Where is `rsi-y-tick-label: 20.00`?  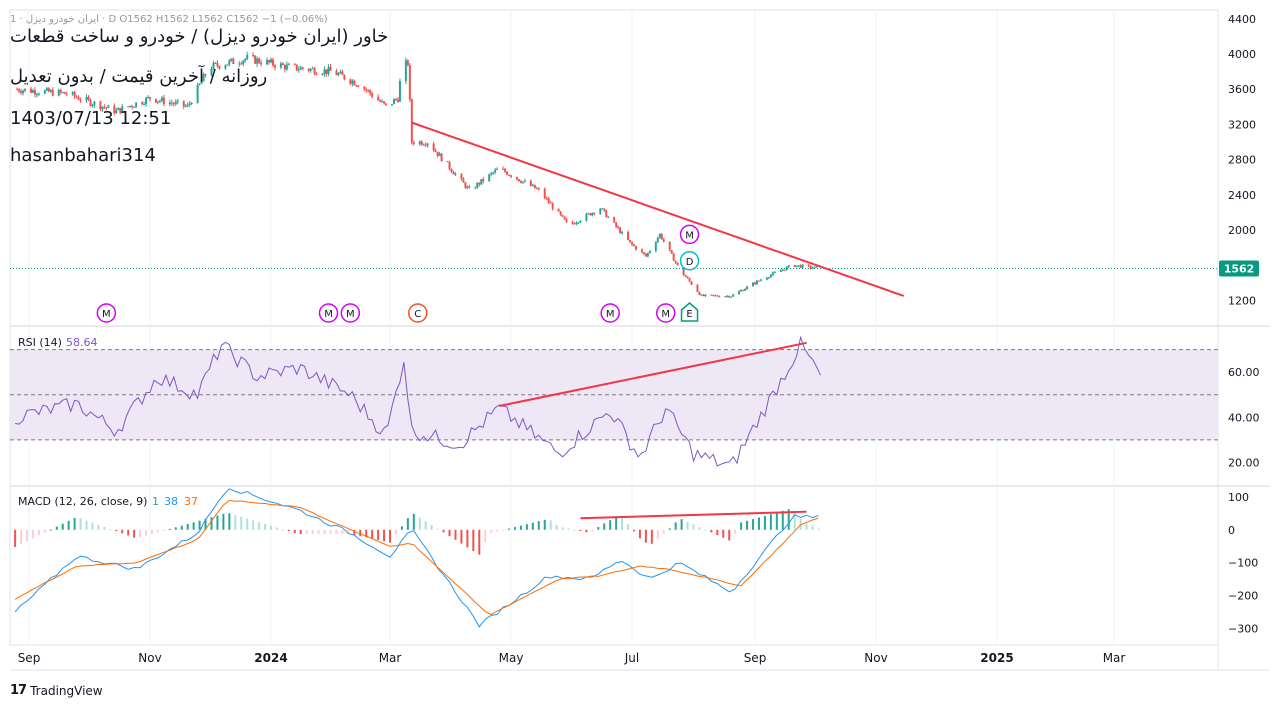 rsi-y-tick-label: 20.00 is located at coordinates (1244, 462).